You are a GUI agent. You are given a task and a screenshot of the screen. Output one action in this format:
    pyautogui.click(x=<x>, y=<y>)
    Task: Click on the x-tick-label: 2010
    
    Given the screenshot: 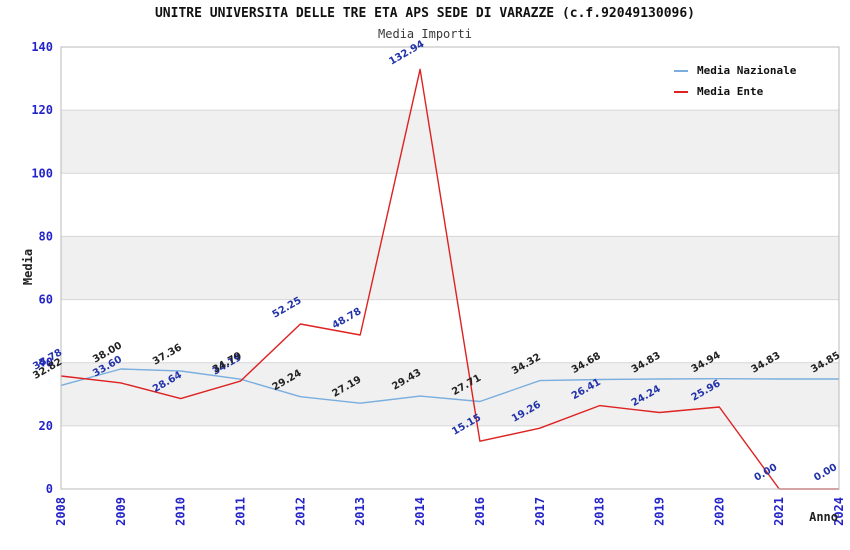 What is the action you would take?
    pyautogui.click(x=181, y=511)
    